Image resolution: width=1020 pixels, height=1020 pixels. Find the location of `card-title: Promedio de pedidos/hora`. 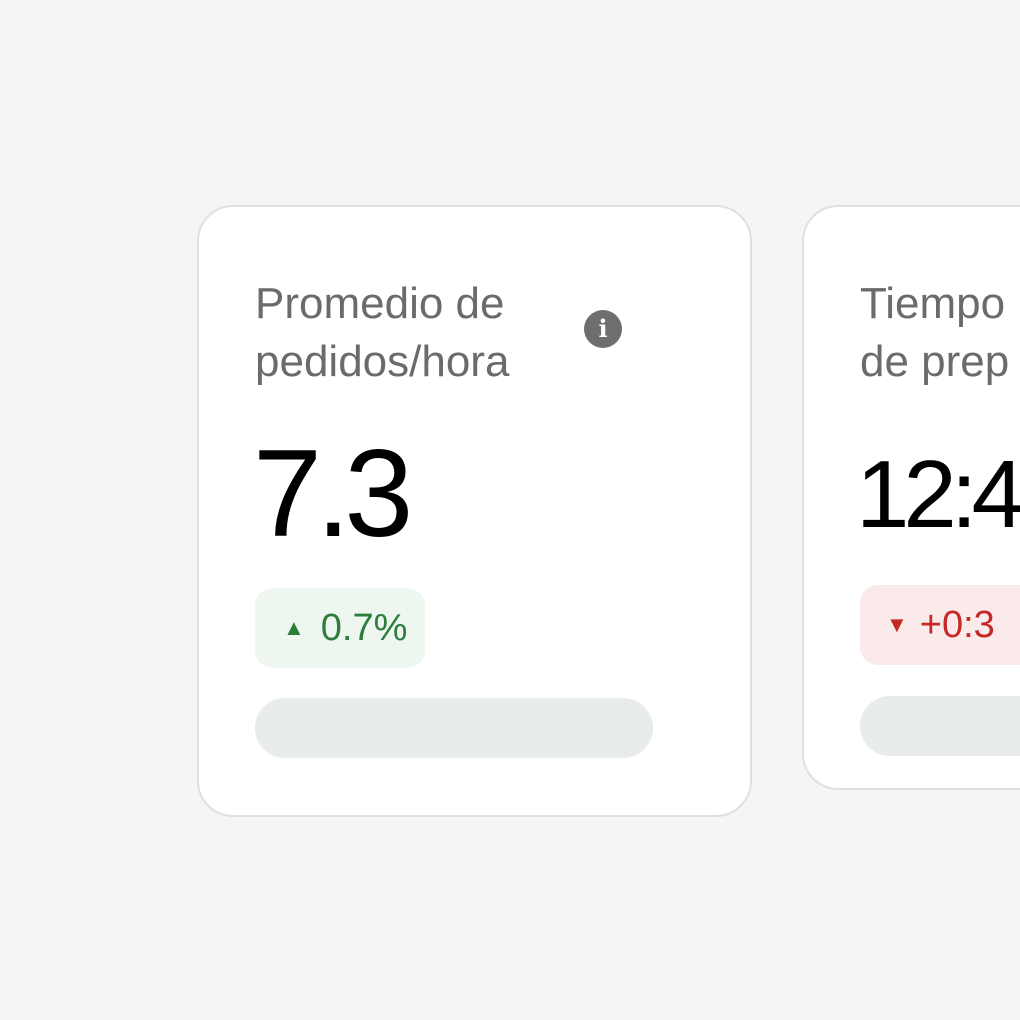

card-title: Promedio de pedidos/hora is located at coordinates (382, 333).